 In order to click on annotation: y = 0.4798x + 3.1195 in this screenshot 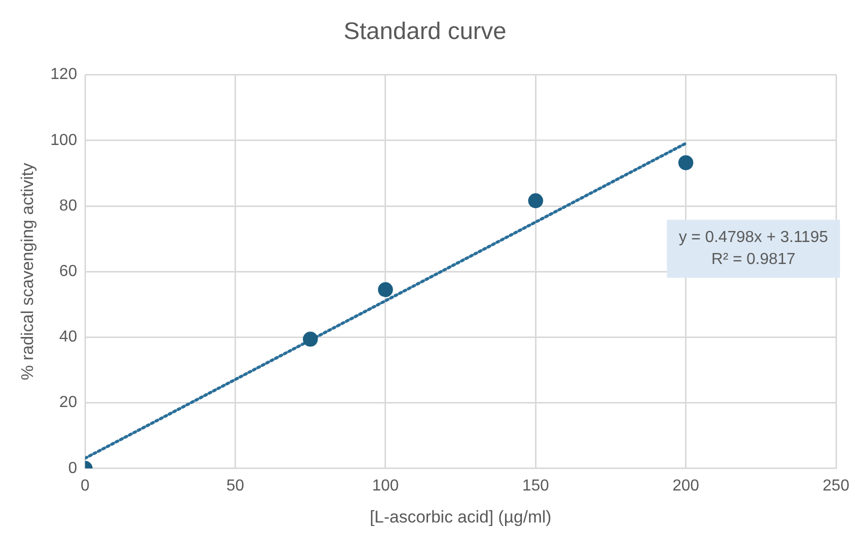, I will do `click(753, 237)`.